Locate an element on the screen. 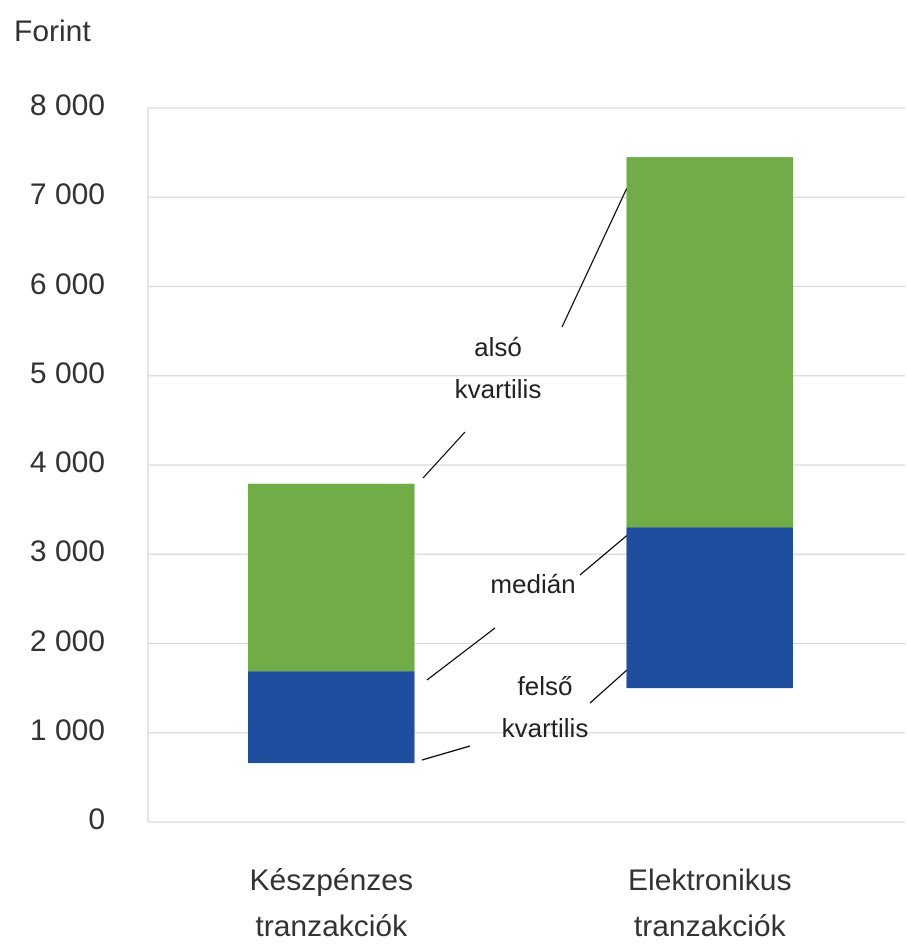 This screenshot has width=907, height=944. x-tick-label: Elektronikus tranzakciók is located at coordinates (710, 903).